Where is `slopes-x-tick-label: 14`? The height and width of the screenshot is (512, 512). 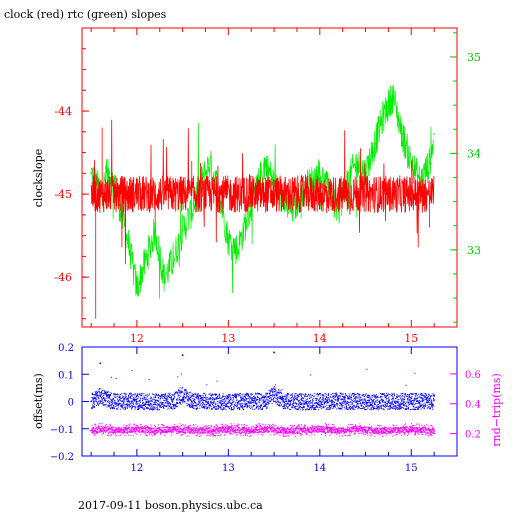
slopes-x-tick-label: 14 is located at coordinates (320, 338).